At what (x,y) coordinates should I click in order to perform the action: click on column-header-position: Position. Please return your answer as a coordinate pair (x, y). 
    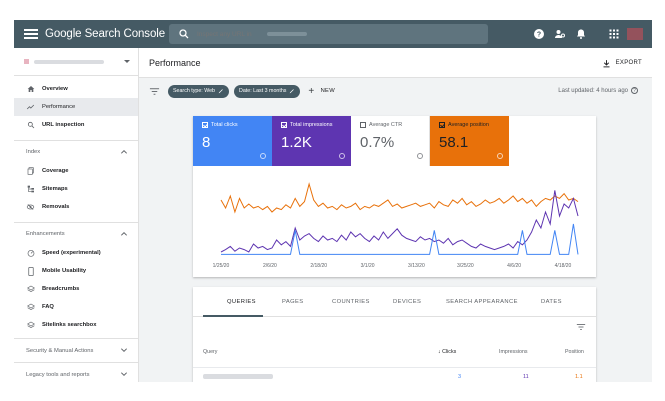
    Looking at the image, I should click on (574, 352).